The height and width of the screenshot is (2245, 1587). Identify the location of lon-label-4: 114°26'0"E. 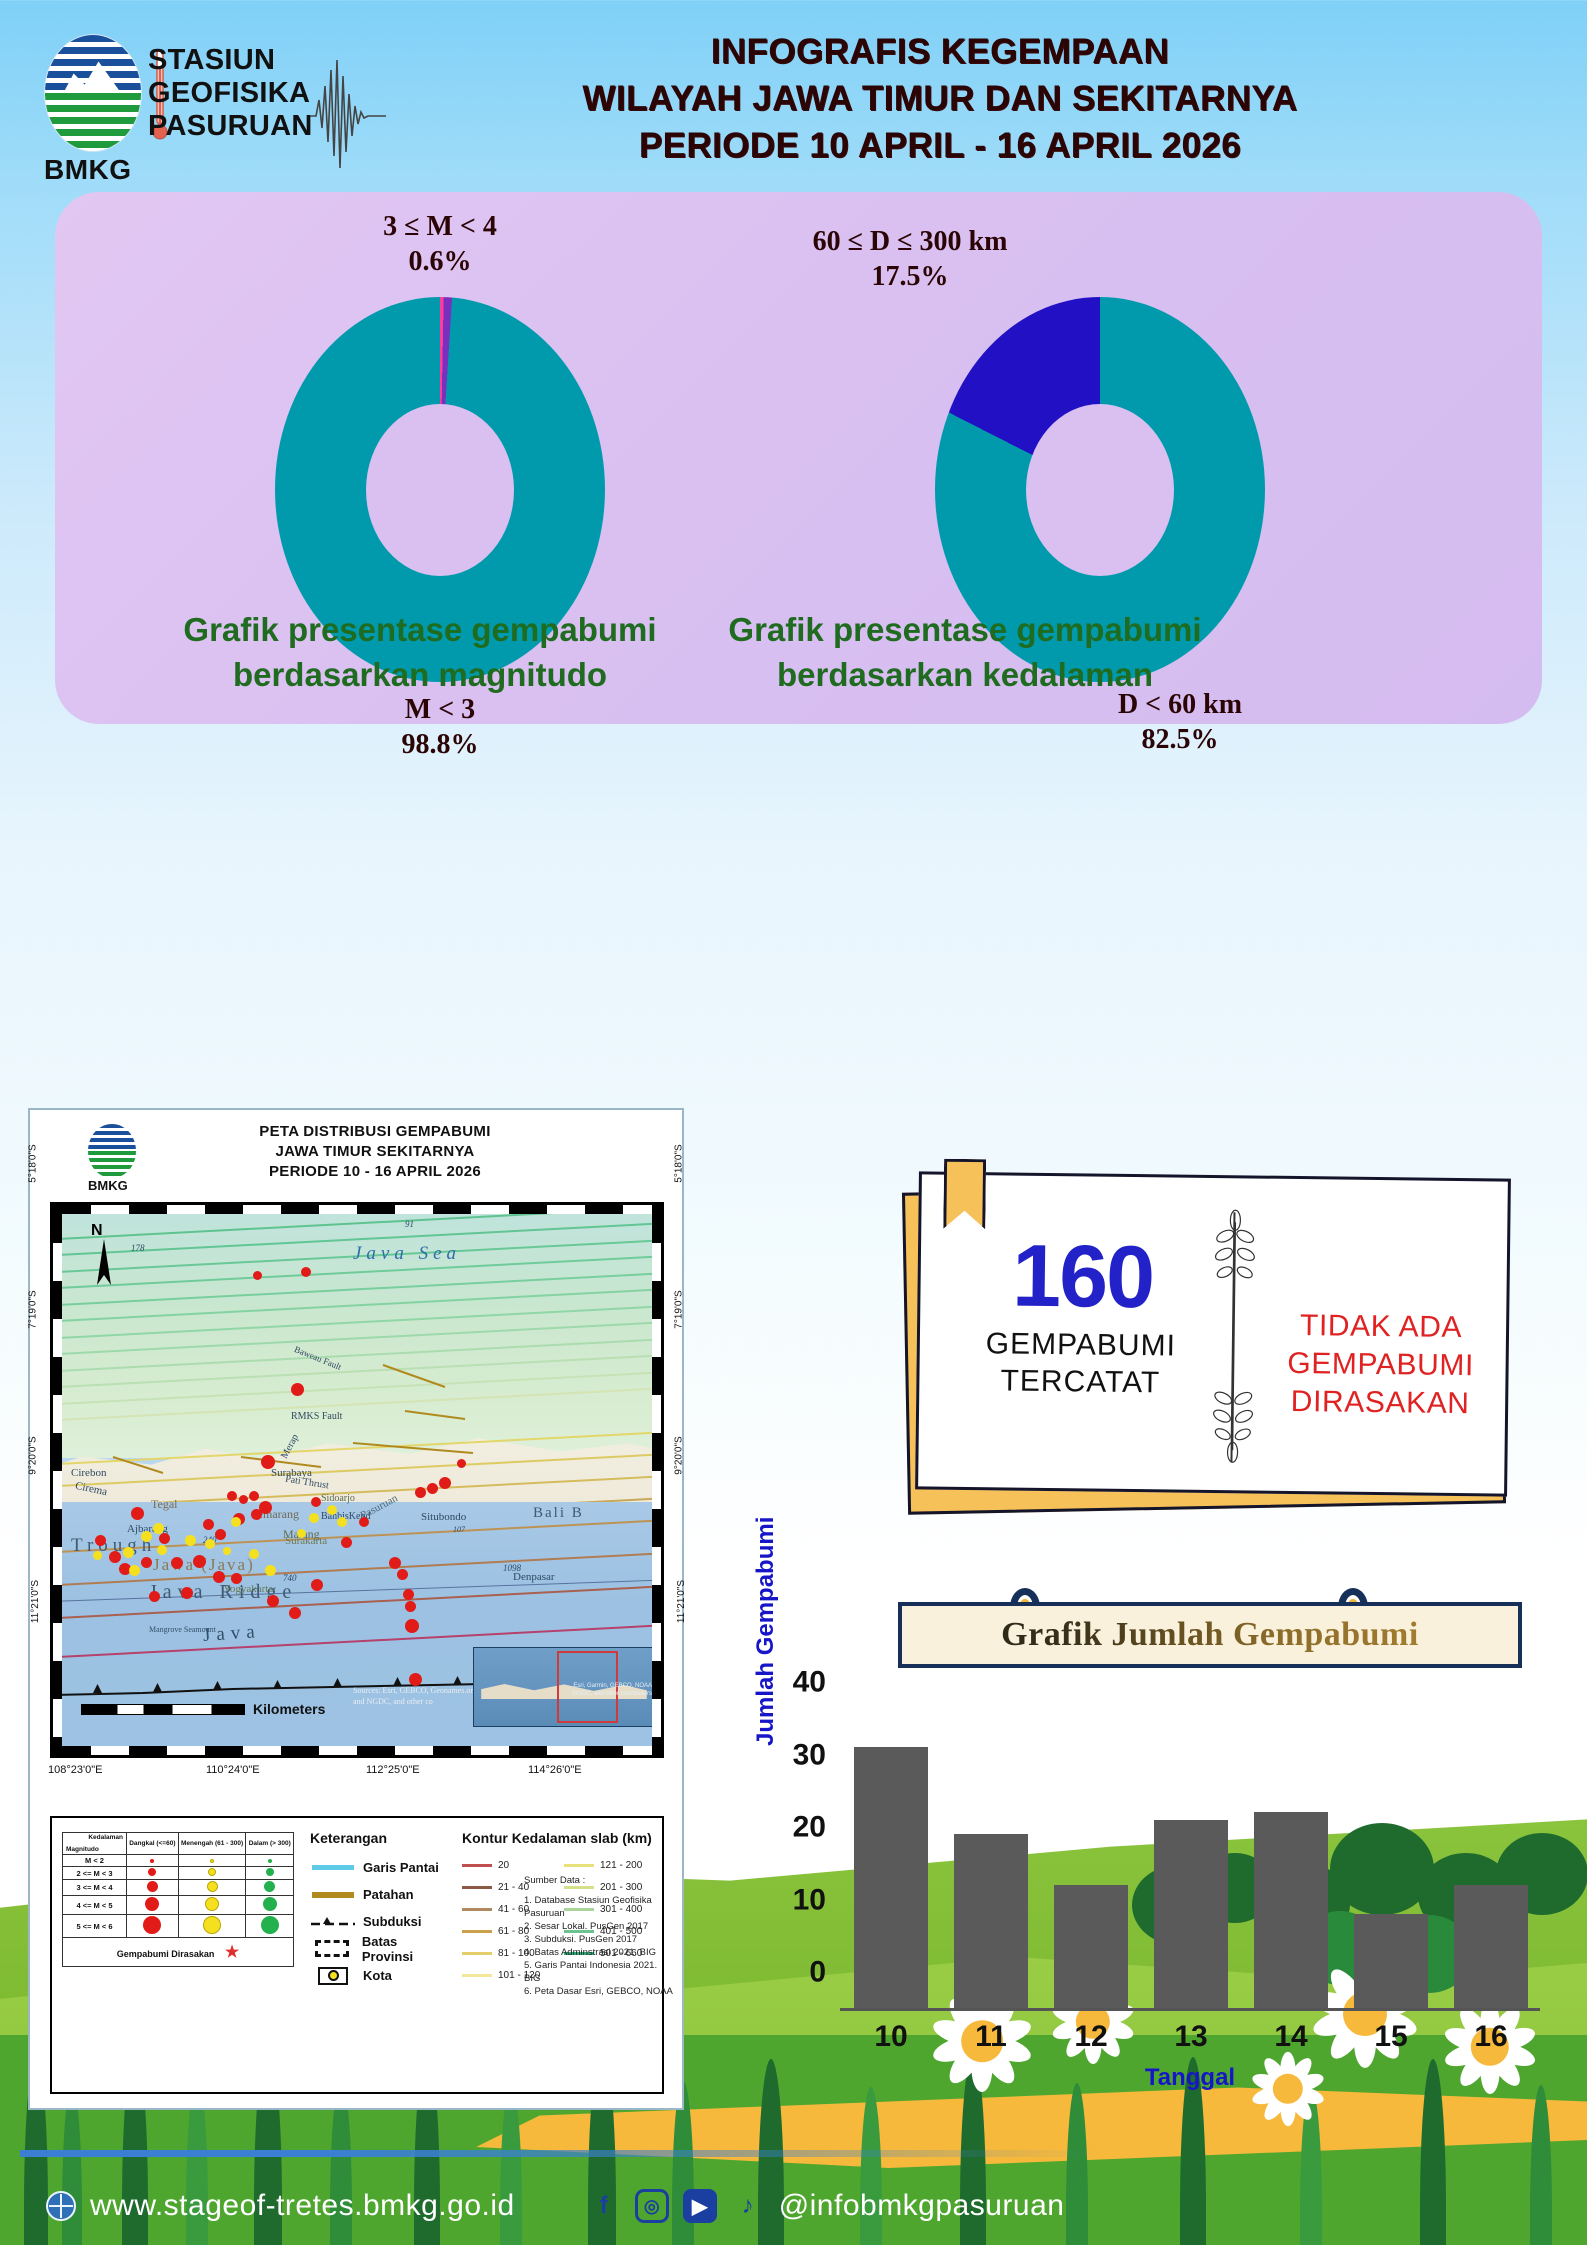
(555, 1770).